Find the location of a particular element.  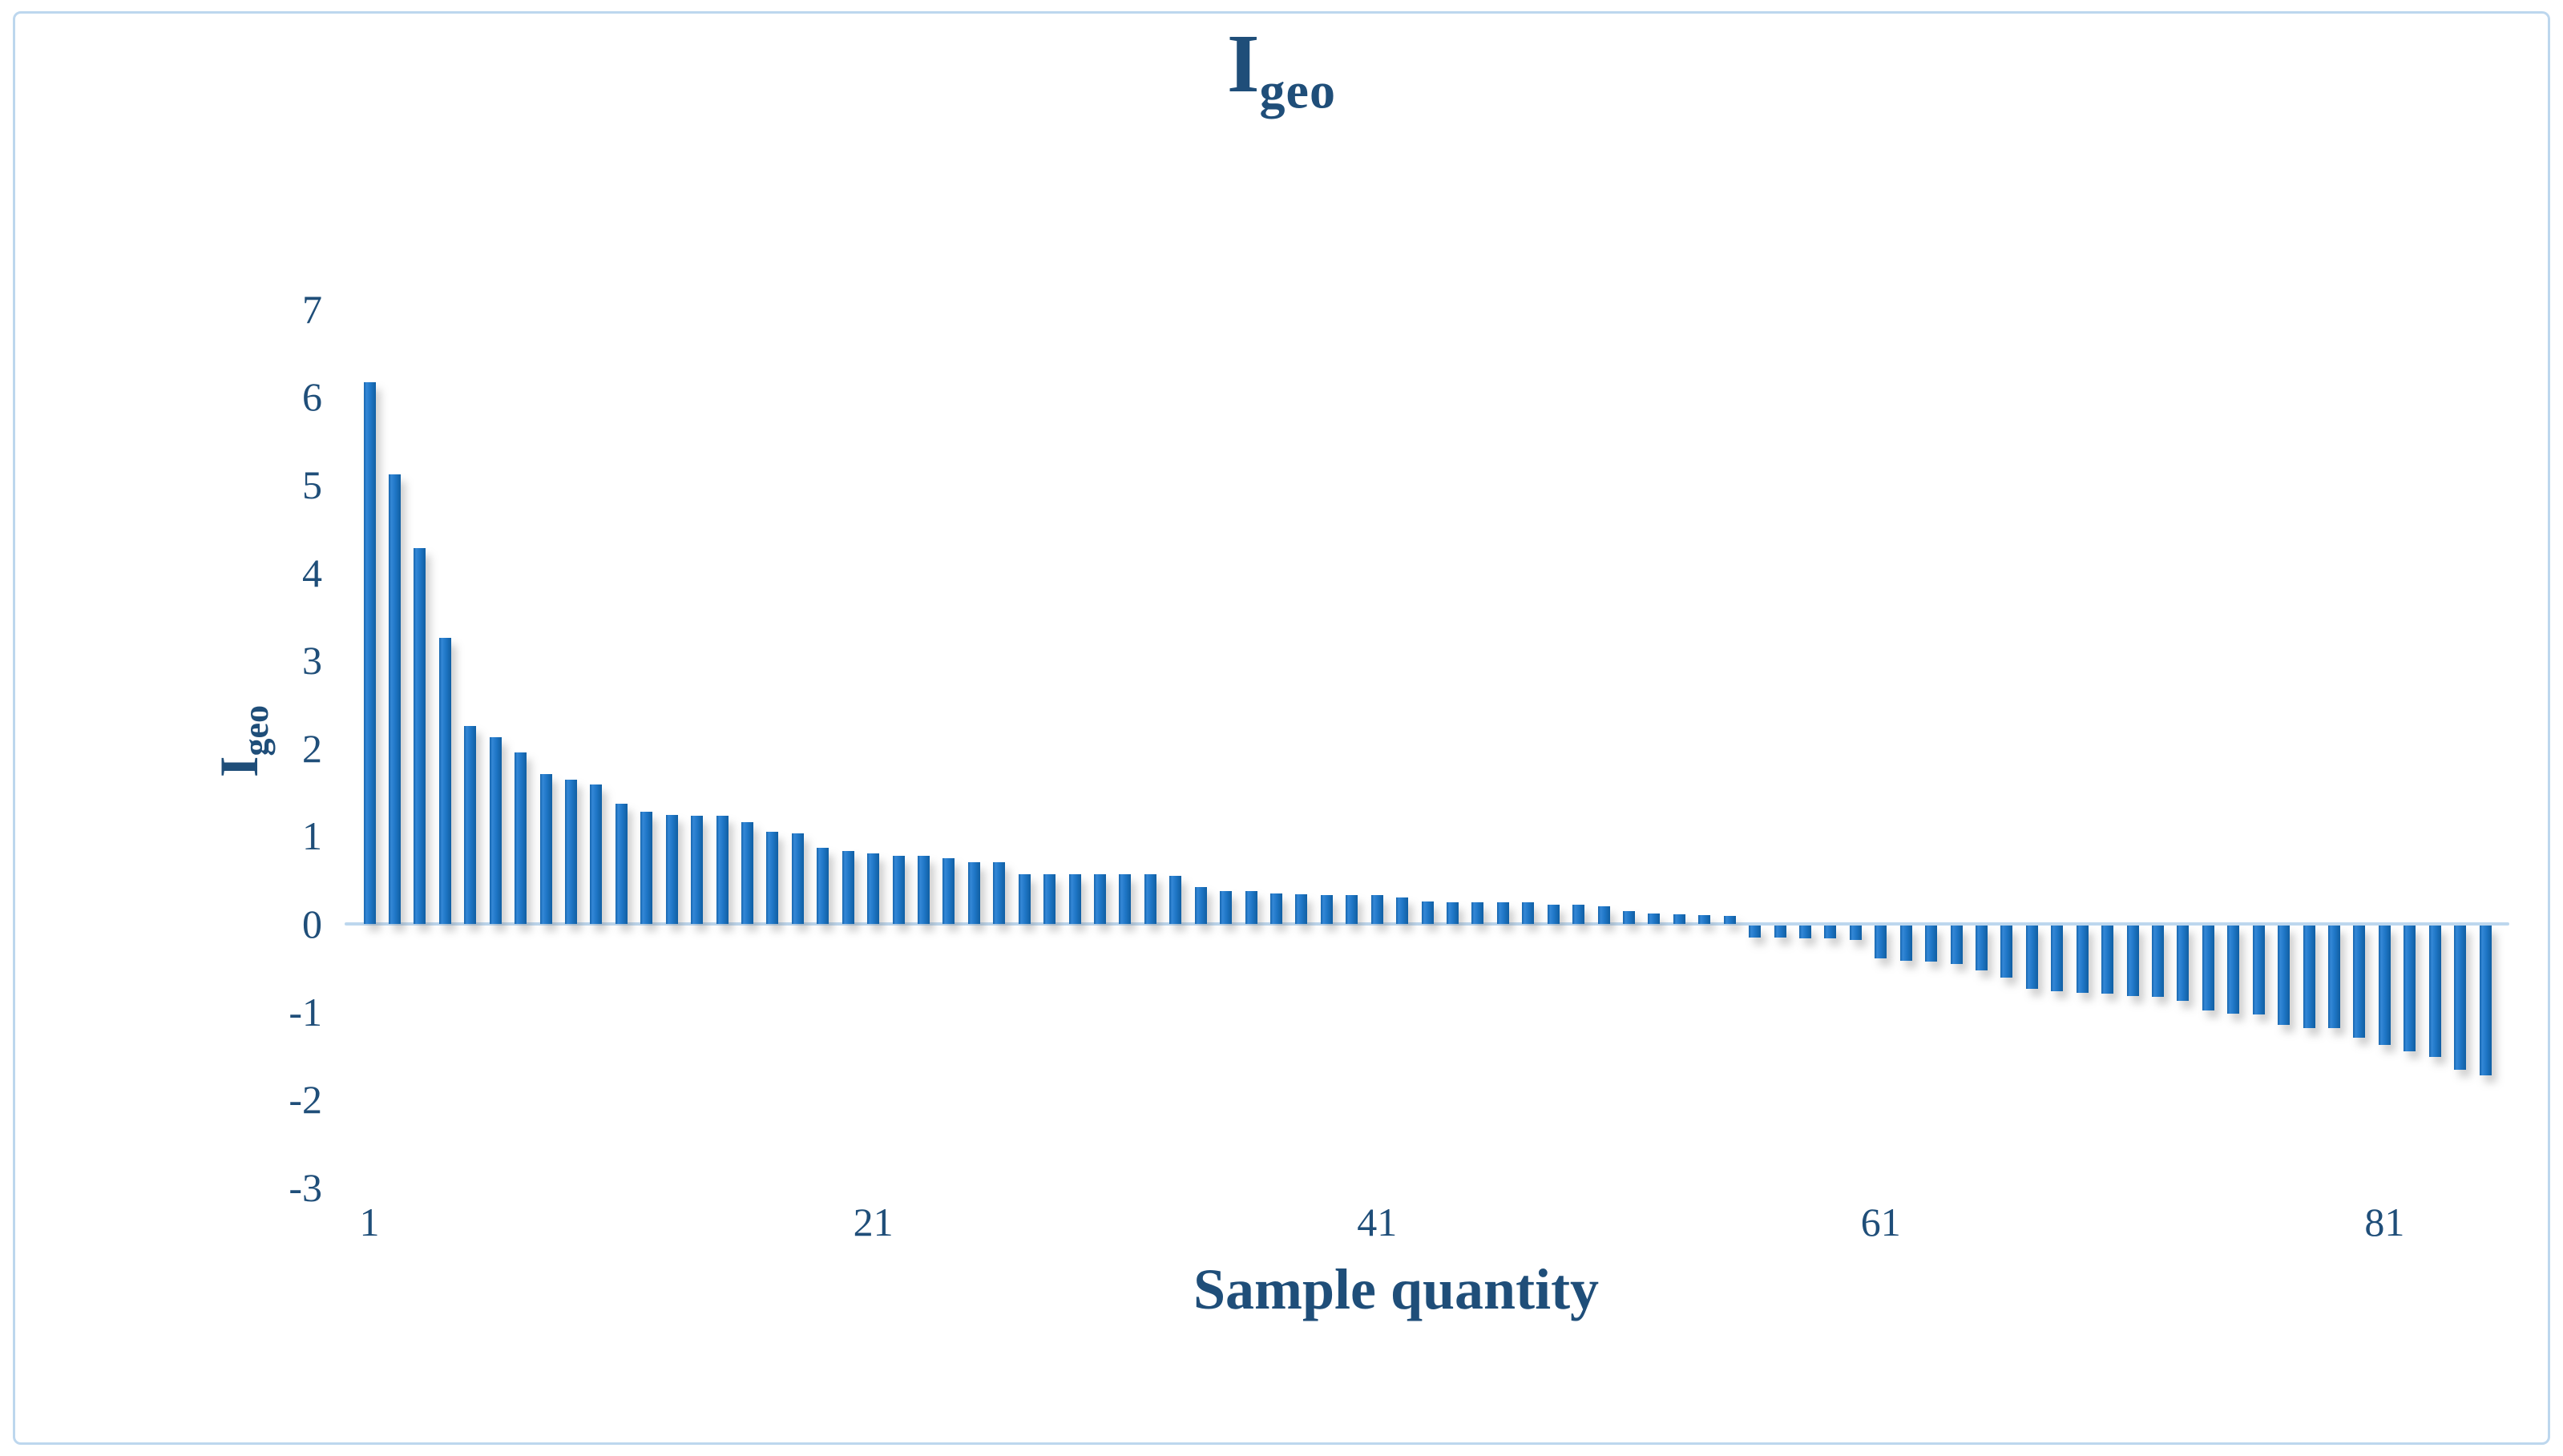

y-tick-label--2: -2 is located at coordinates (305, 1100).